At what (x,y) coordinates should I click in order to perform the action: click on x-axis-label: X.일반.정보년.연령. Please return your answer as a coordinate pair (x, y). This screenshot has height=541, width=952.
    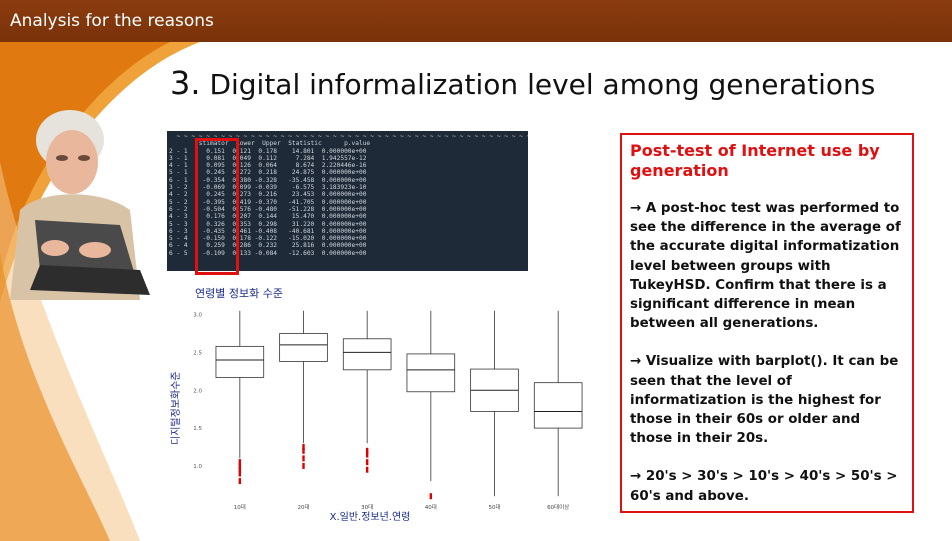
    Looking at the image, I should click on (370, 517).